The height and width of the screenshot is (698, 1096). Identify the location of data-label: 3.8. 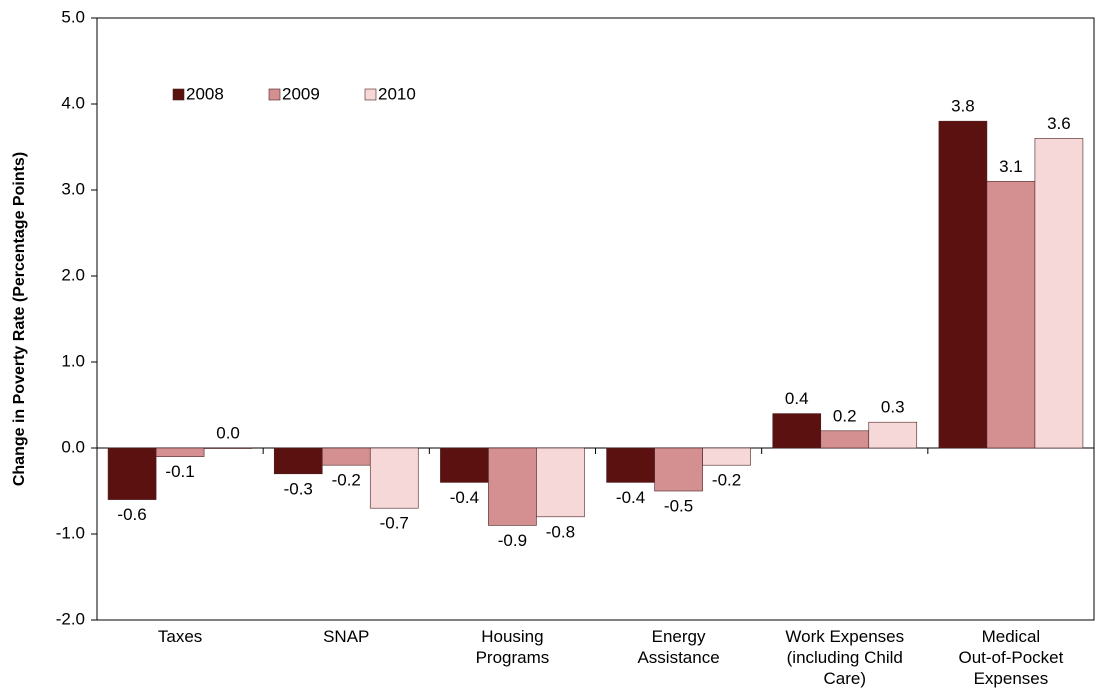
(963, 106).